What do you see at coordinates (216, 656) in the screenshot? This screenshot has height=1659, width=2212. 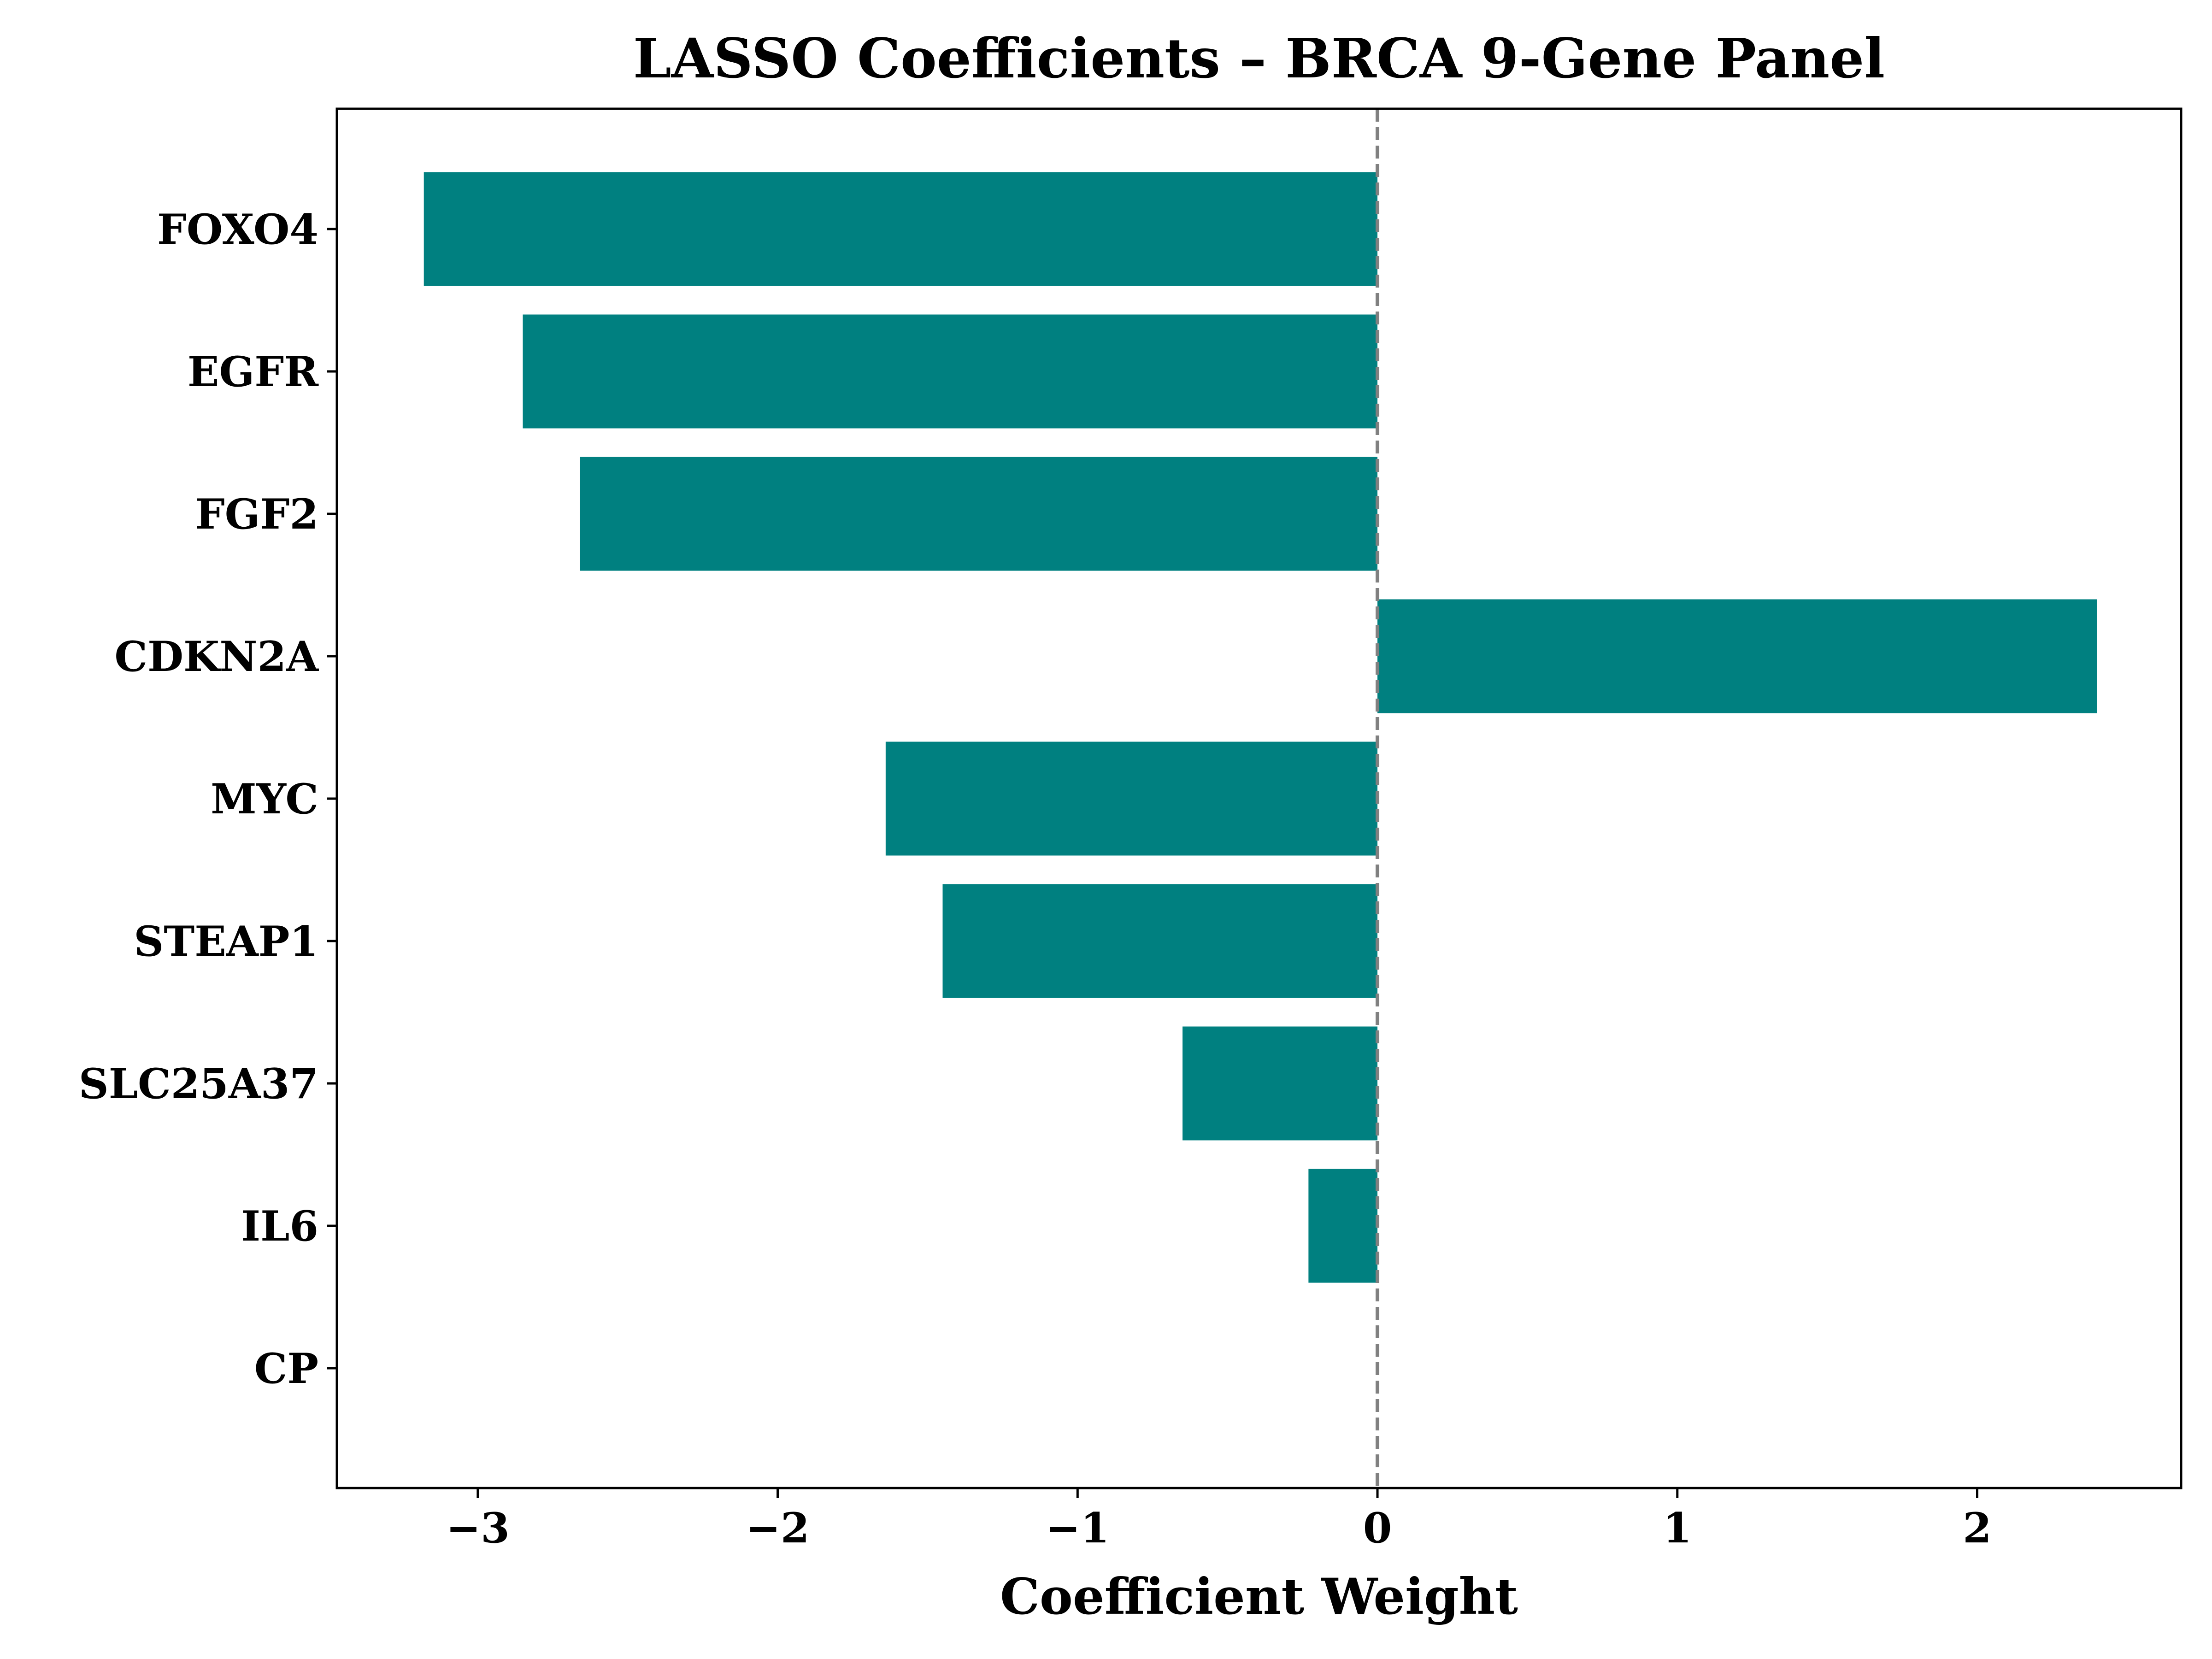 I see `y-tick-label-cdkn2a: CDKN2A` at bounding box center [216, 656].